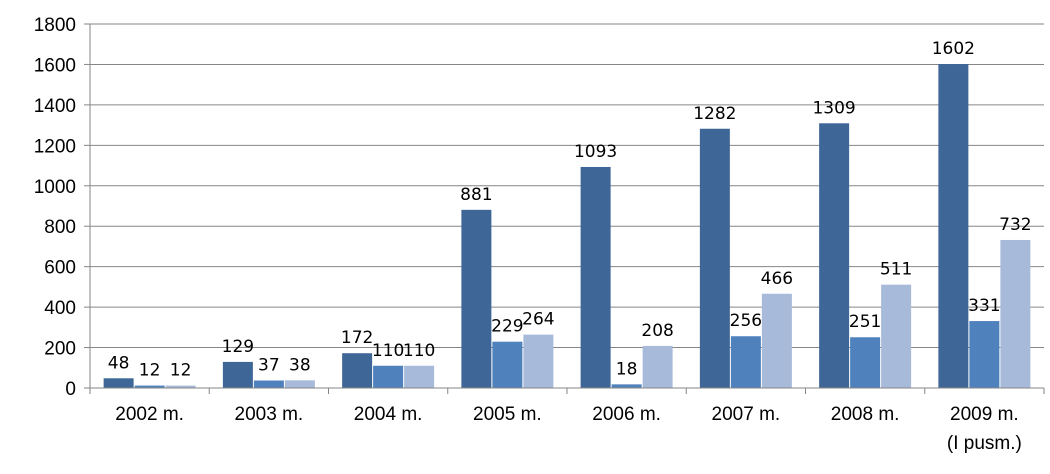 The image size is (1050, 474). What do you see at coordinates (984, 443) in the screenshot?
I see `x-tick-label: (I pusm.)` at bounding box center [984, 443].